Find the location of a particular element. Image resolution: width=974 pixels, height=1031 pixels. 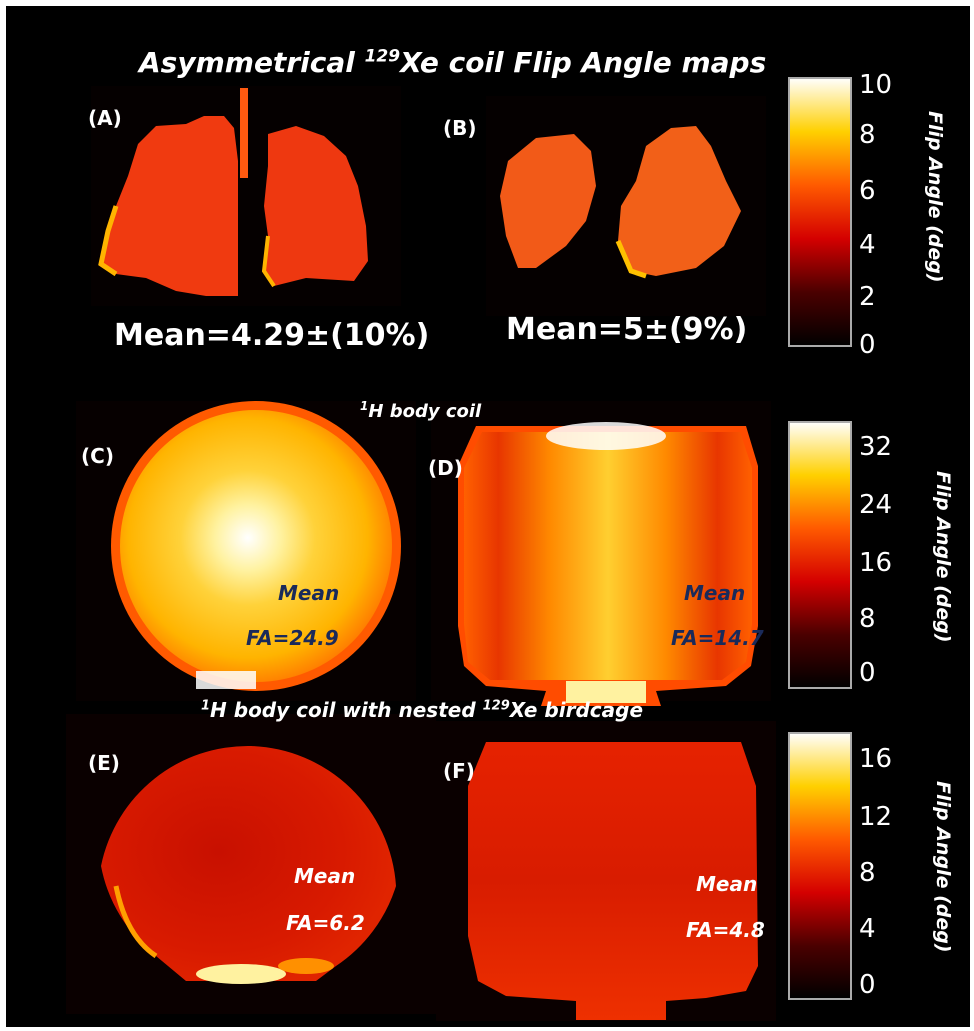

colorbar-3-label: Flip Angle (deg) is located at coordinates (943, 867).